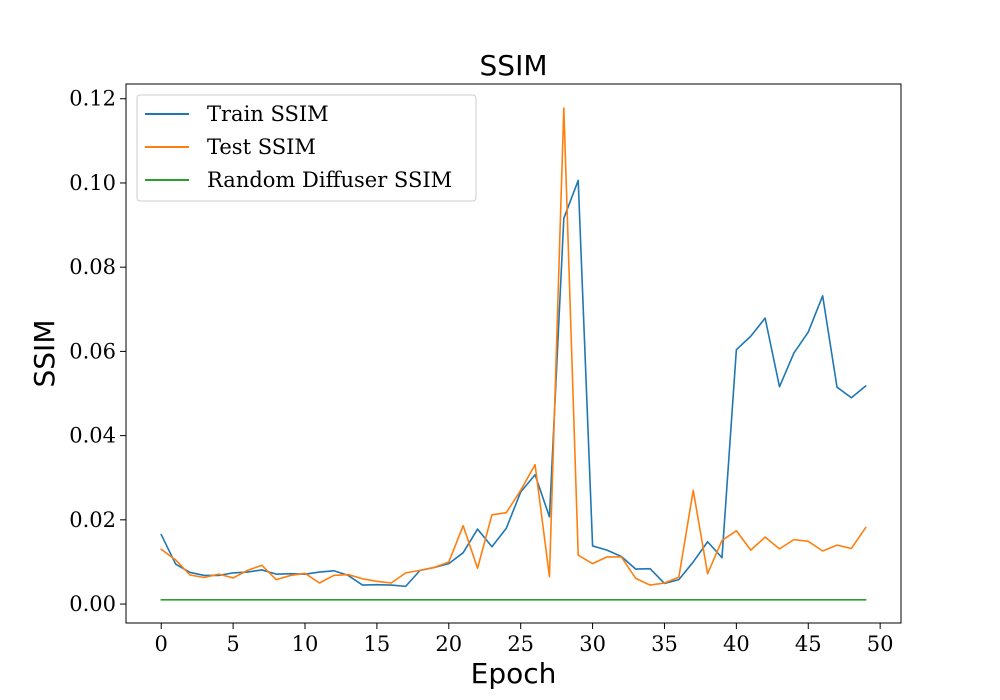 The width and height of the screenshot is (1000, 700). I want to click on legend: Train SSIM Test SSIM Random Diffuser SSIM, so click(306, 148).